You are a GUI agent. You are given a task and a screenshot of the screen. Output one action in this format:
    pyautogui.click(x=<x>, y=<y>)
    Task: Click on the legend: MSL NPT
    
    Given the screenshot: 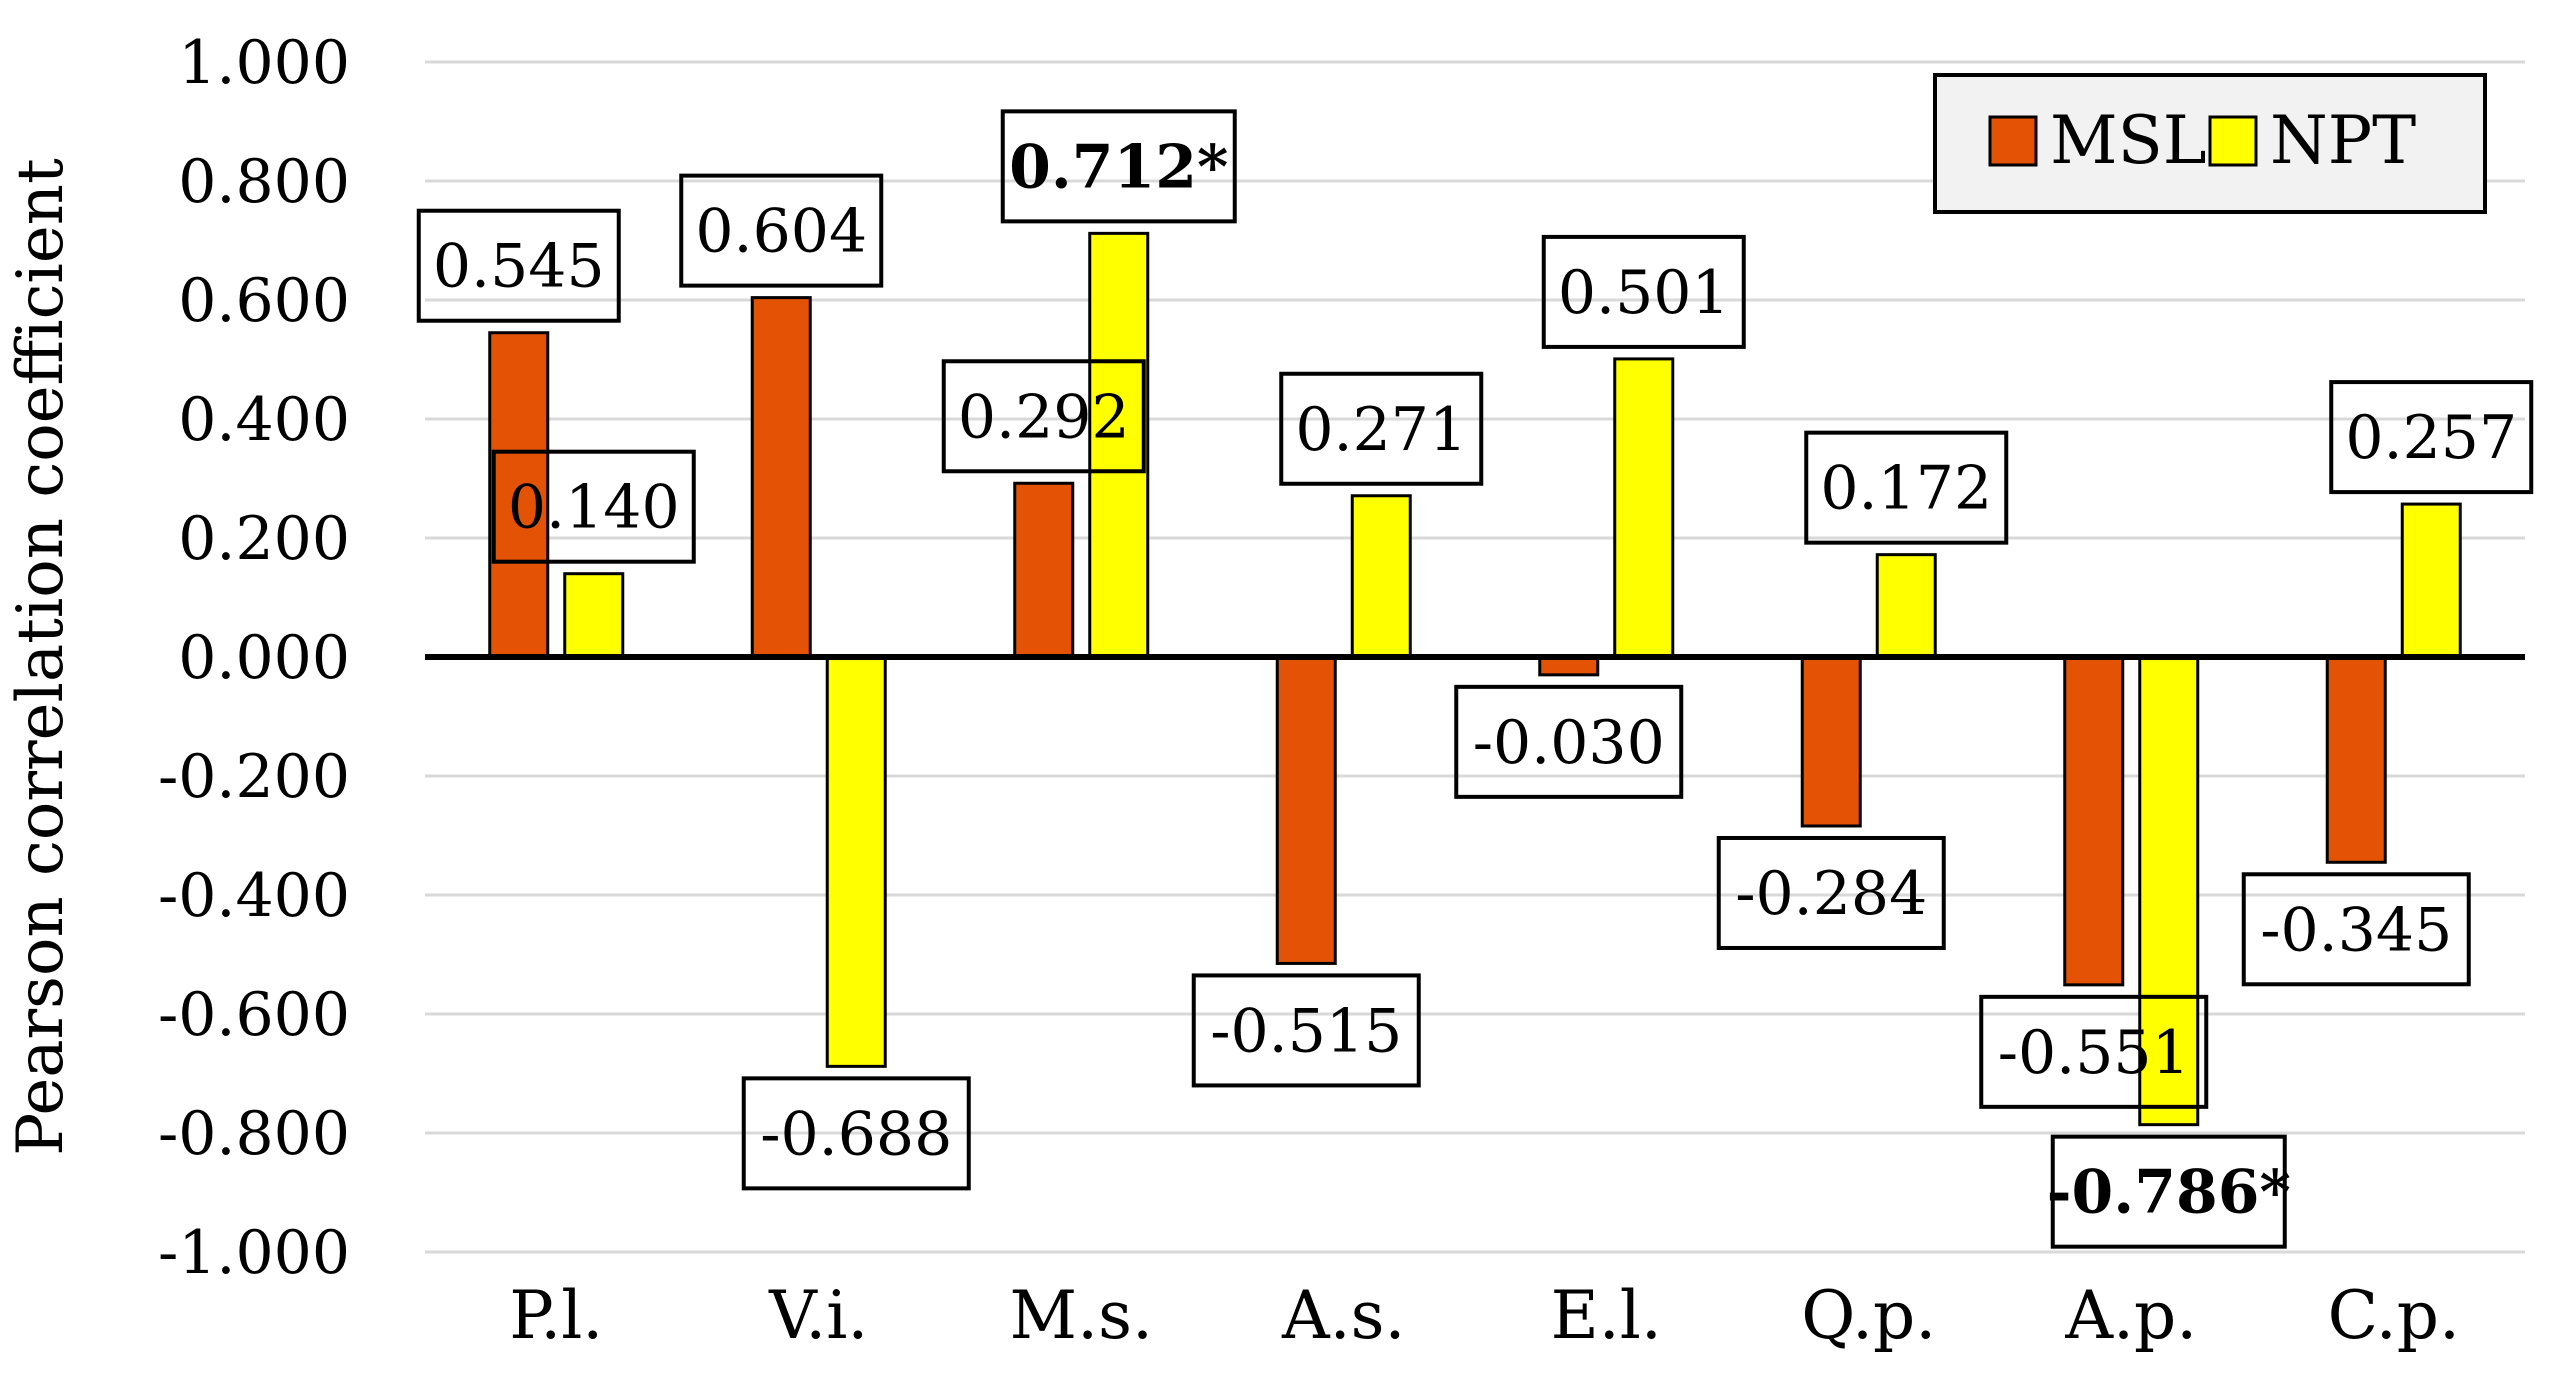 What is the action you would take?
    pyautogui.click(x=2210, y=143)
    